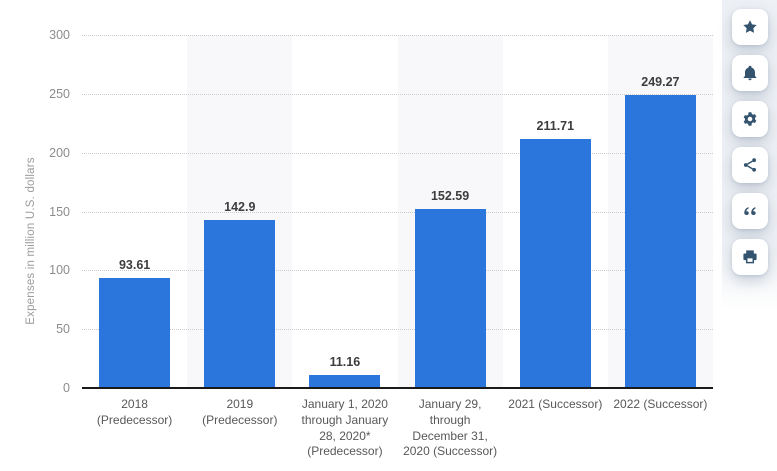 Image resolution: width=777 pixels, height=471 pixels. I want to click on category-label: 2018 (Predecessor), so click(134, 412).